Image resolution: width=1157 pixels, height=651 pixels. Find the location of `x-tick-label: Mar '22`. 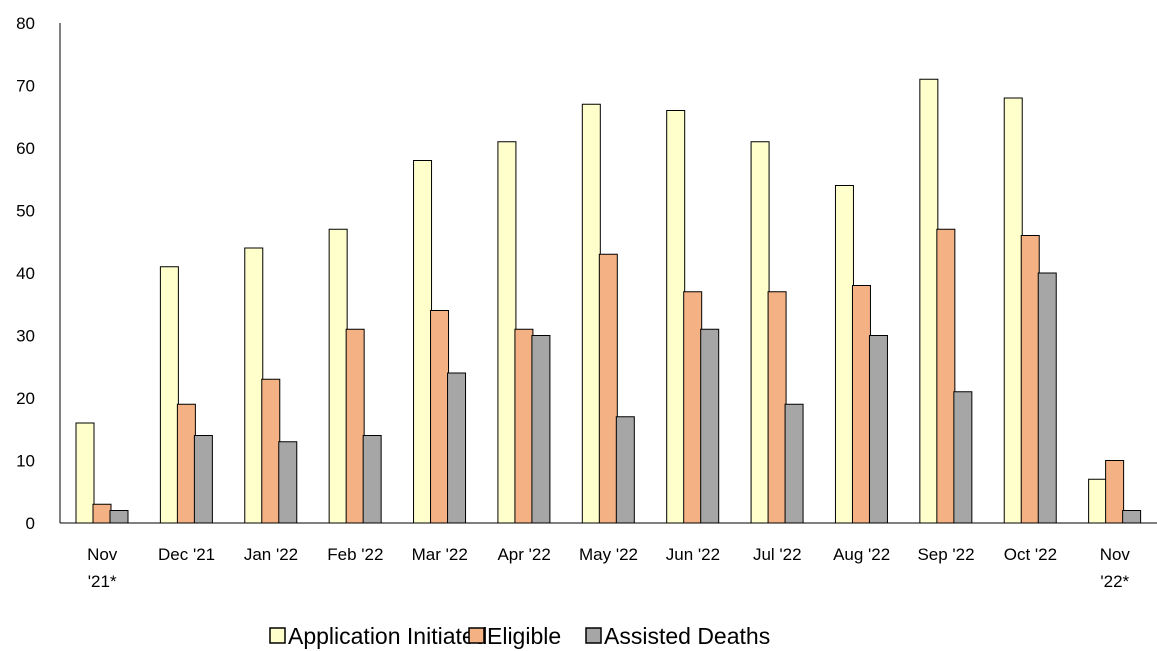

x-tick-label: Mar '22 is located at coordinates (440, 554).